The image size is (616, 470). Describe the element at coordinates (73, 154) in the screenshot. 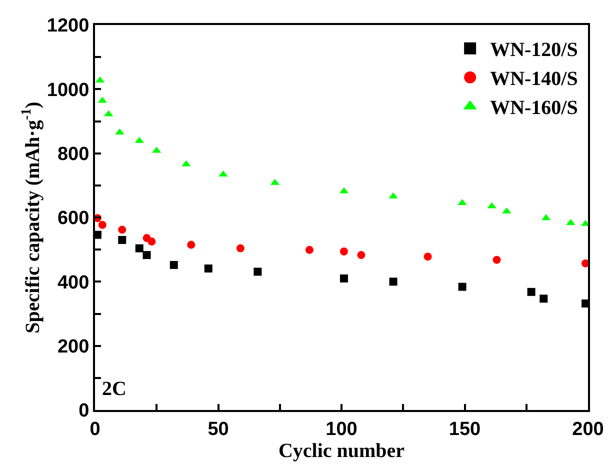

I see `y-tick-label: 800` at that location.